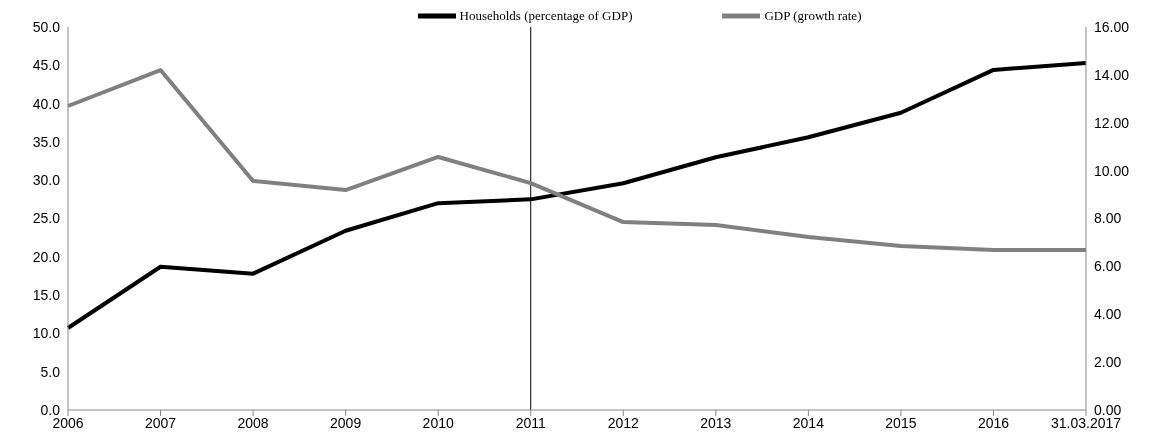  What do you see at coordinates (46, 180) in the screenshot?
I see `y-tick-label: 30.0` at bounding box center [46, 180].